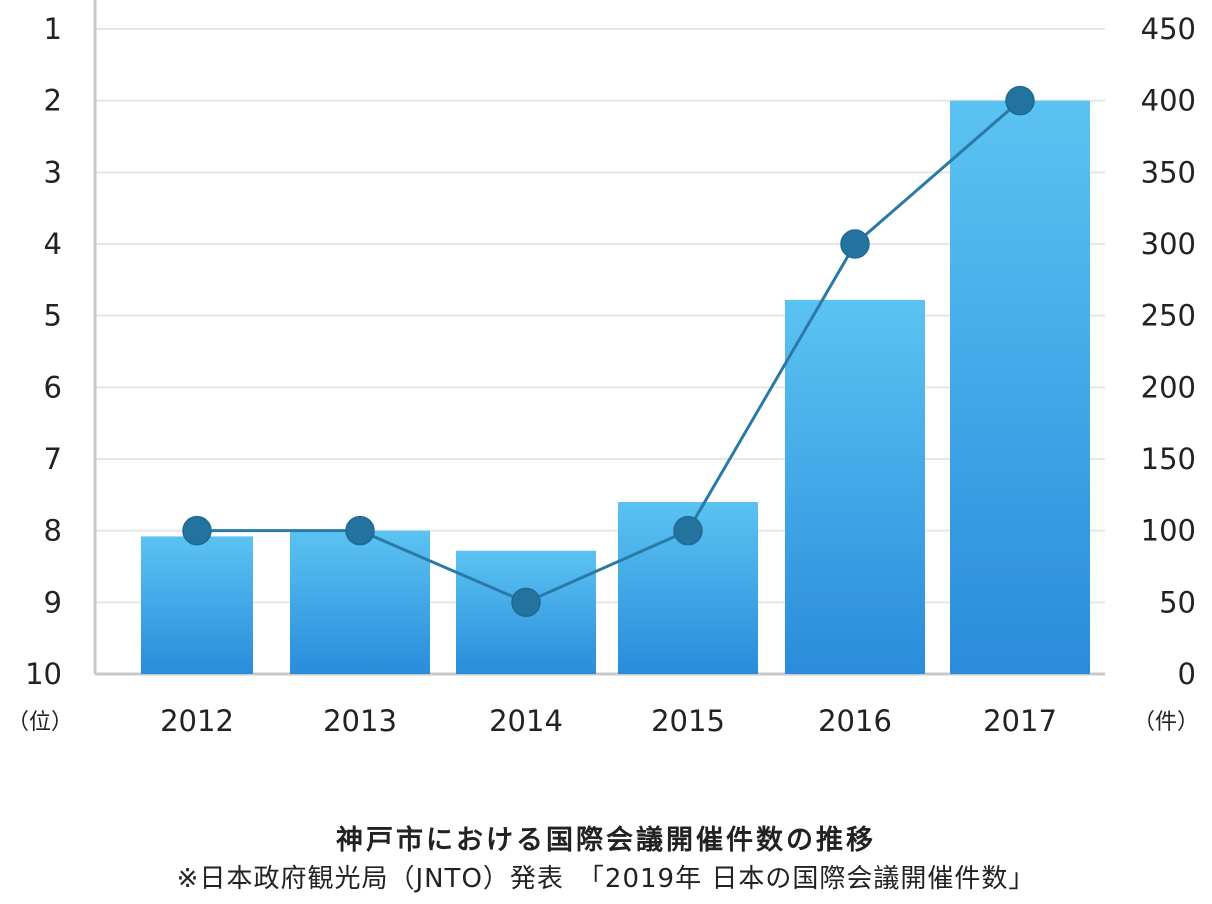 The height and width of the screenshot is (904, 1212). I want to click on right-tick-label: 50, so click(1177, 602).